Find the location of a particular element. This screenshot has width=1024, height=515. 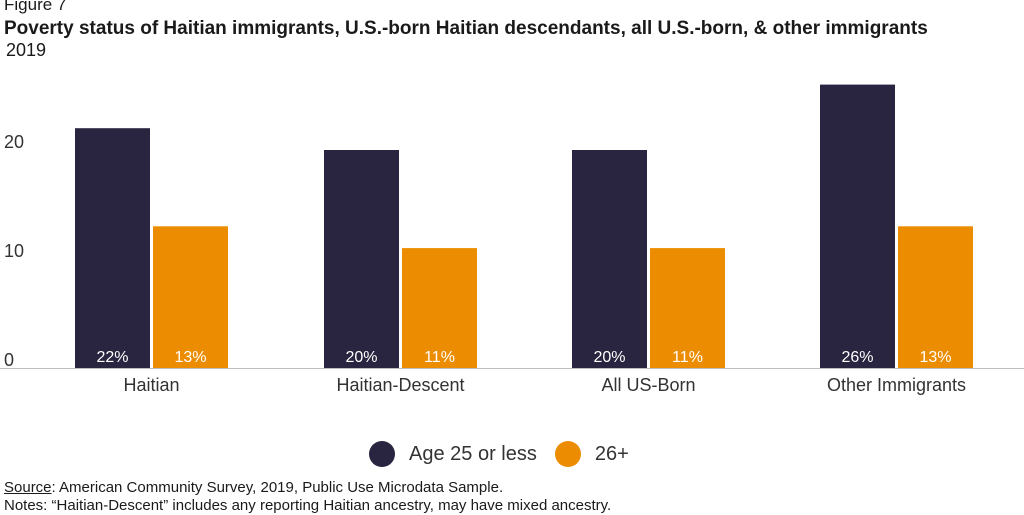

x-category-label: Haitian-Descent is located at coordinates (400, 385).